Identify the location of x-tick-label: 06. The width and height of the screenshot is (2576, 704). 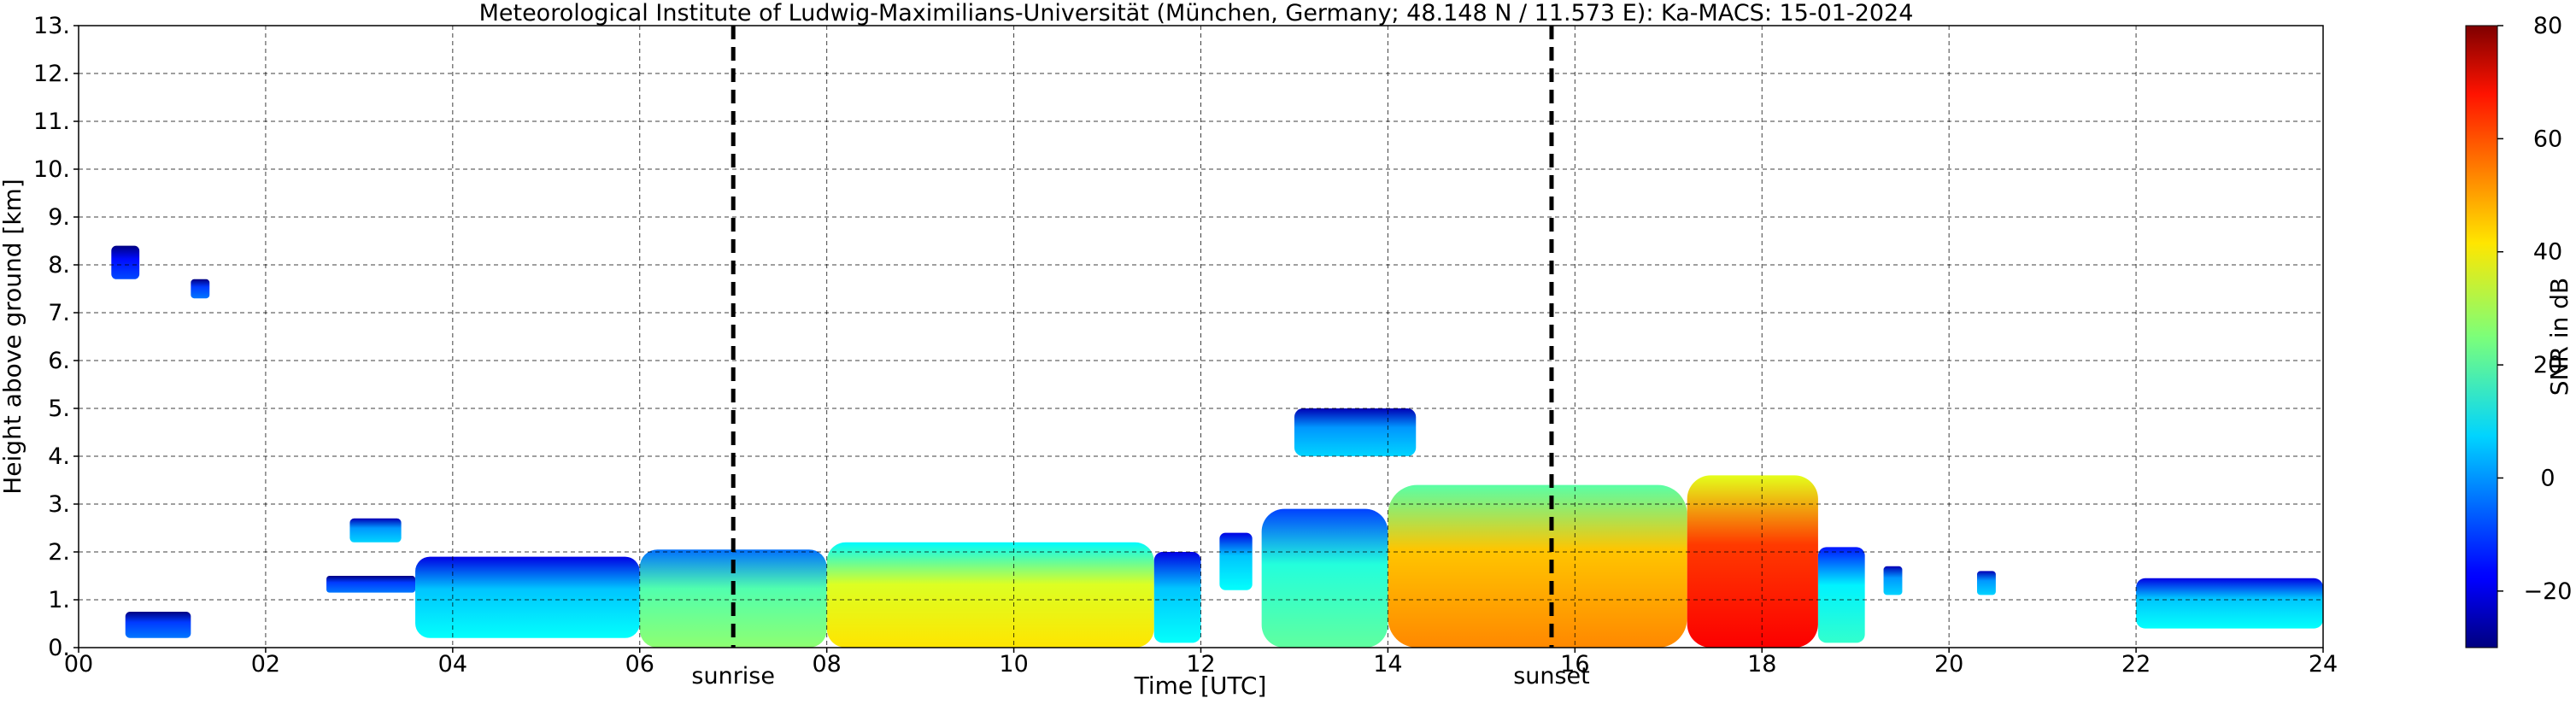
(639, 664).